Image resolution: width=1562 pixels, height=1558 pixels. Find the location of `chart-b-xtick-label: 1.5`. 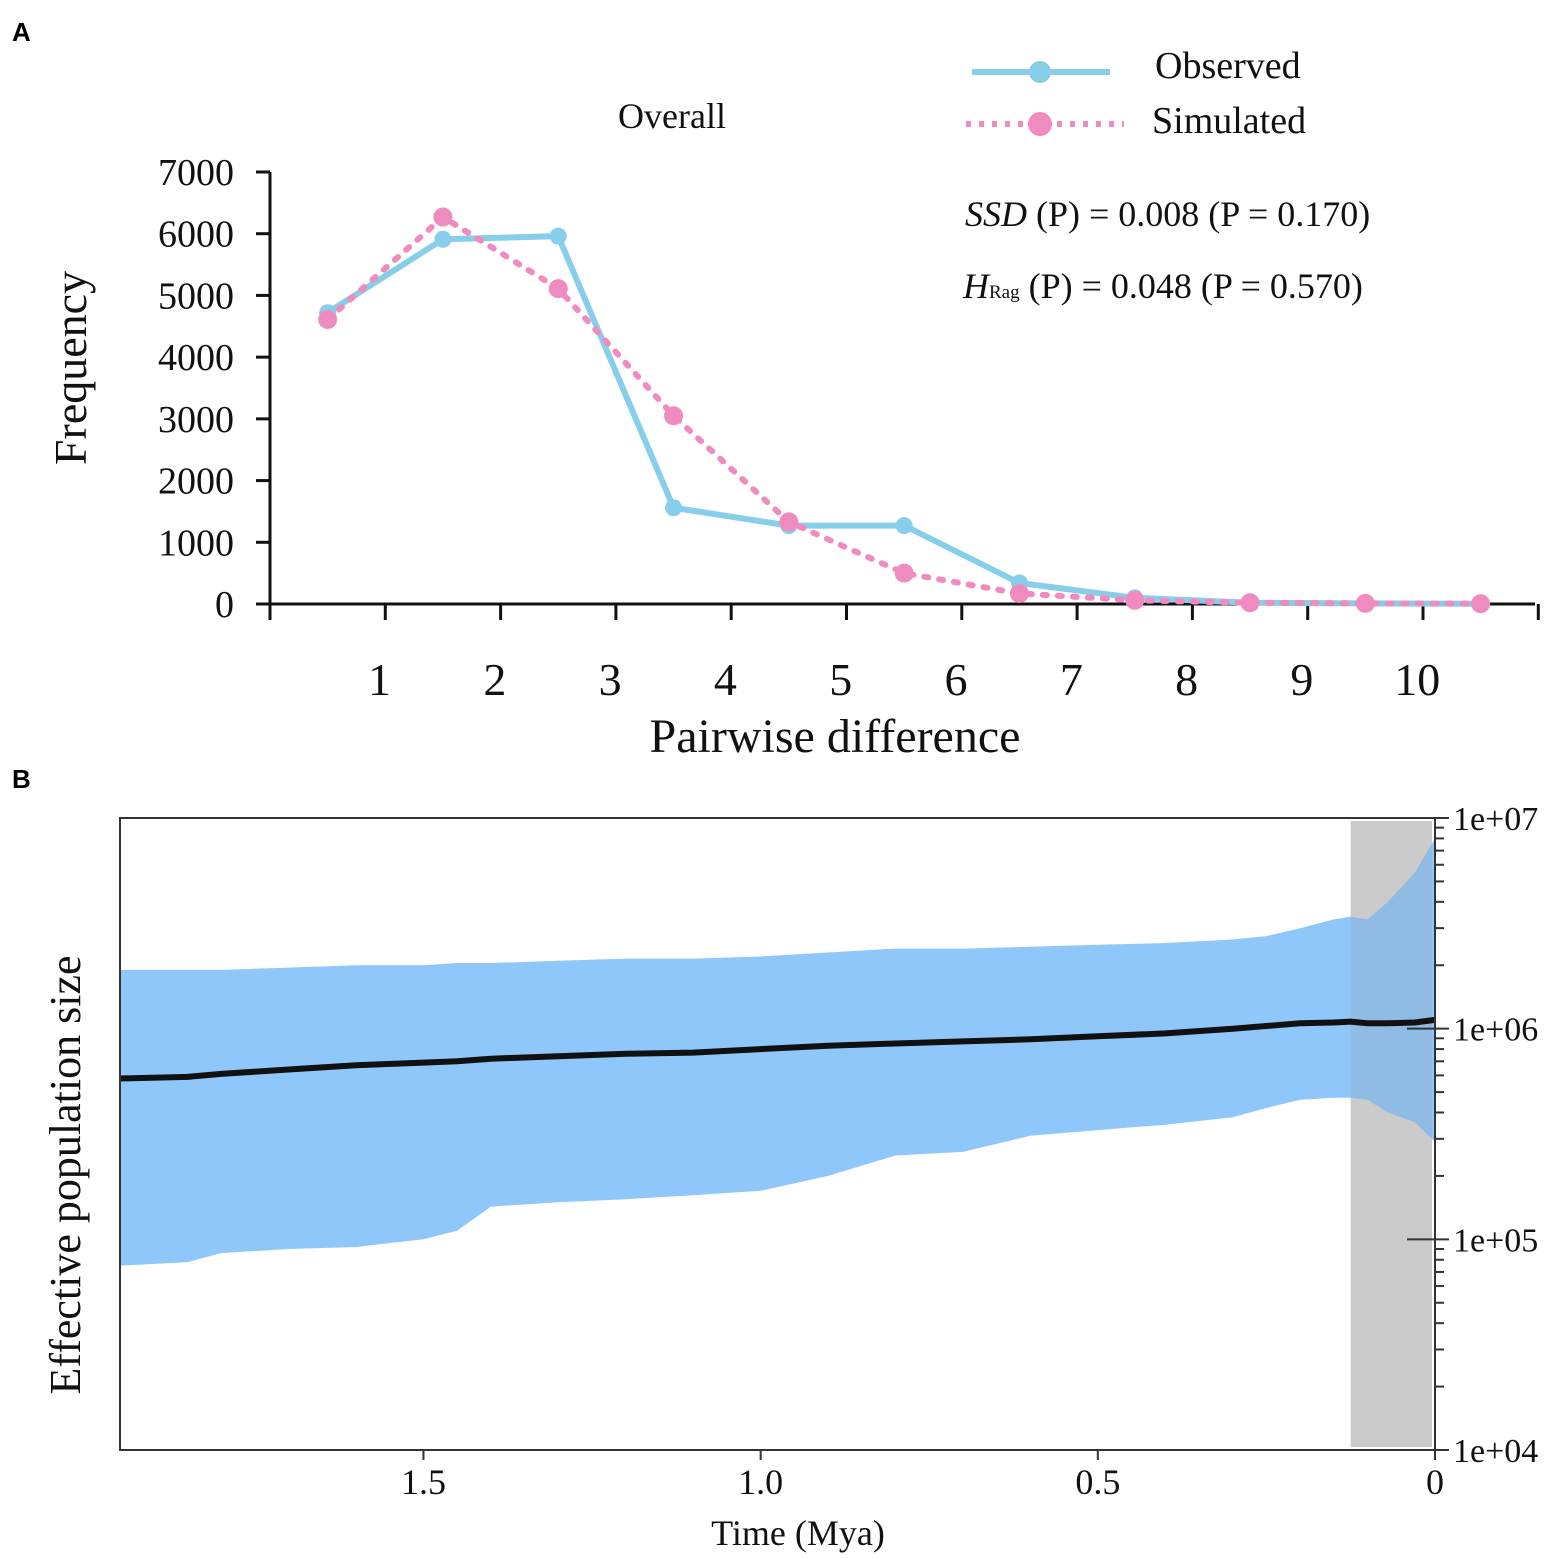

chart-b-xtick-label: 1.5 is located at coordinates (423, 1482).